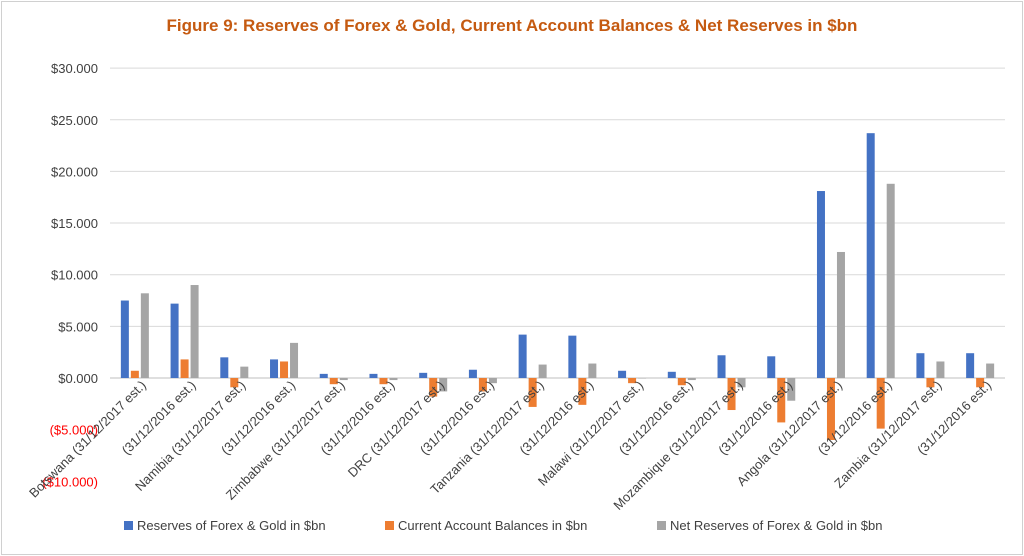 The width and height of the screenshot is (1024, 556). What do you see at coordinates (74, 430) in the screenshot?
I see `y-tick-label: ($5.000)` at bounding box center [74, 430].